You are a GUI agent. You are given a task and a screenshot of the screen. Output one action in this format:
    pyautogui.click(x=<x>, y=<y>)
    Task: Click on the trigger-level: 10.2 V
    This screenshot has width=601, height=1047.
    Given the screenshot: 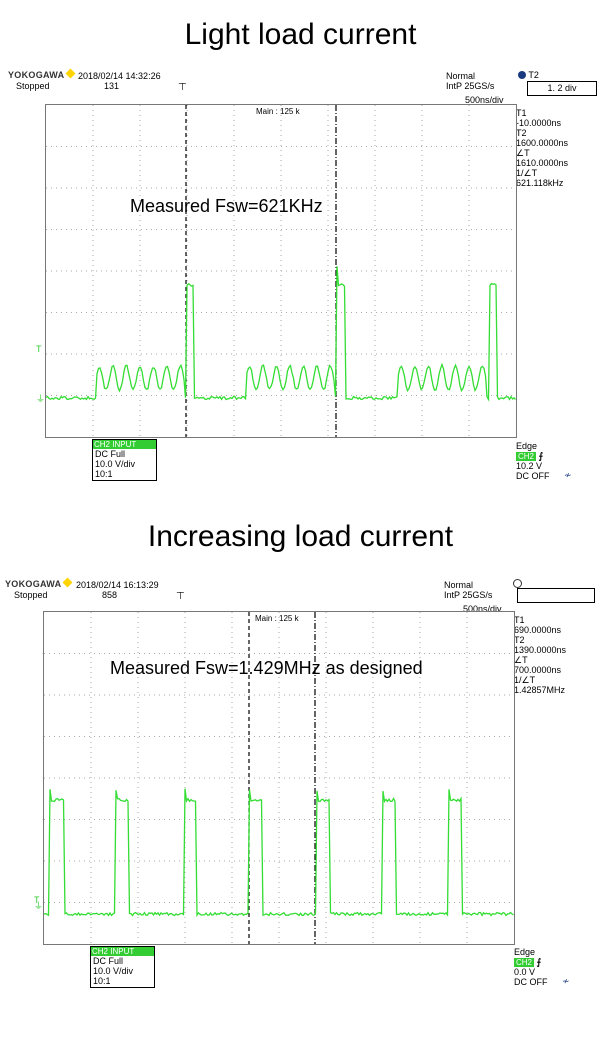 What is the action you would take?
    pyautogui.click(x=529, y=466)
    